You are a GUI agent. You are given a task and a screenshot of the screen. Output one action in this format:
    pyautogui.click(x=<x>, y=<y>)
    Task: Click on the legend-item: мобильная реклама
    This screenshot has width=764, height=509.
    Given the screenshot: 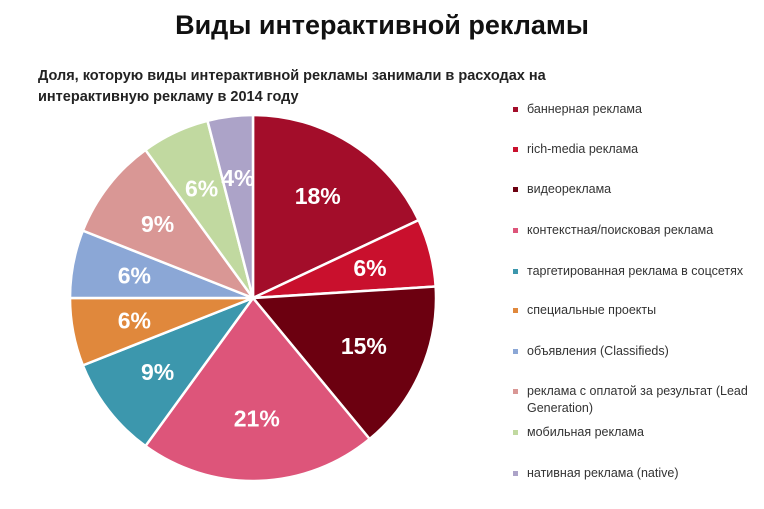 What is the action you would take?
    pyautogui.click(x=633, y=432)
    